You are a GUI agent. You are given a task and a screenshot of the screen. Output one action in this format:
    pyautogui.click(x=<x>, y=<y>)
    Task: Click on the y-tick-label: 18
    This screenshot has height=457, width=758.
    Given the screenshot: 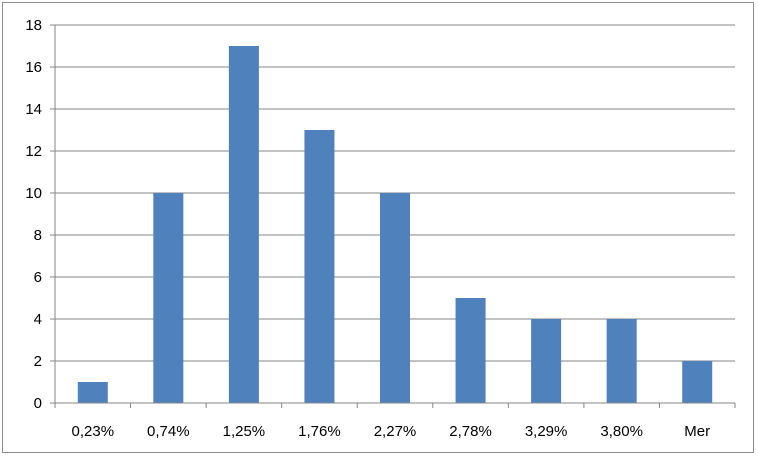 What is the action you would take?
    pyautogui.click(x=33, y=25)
    